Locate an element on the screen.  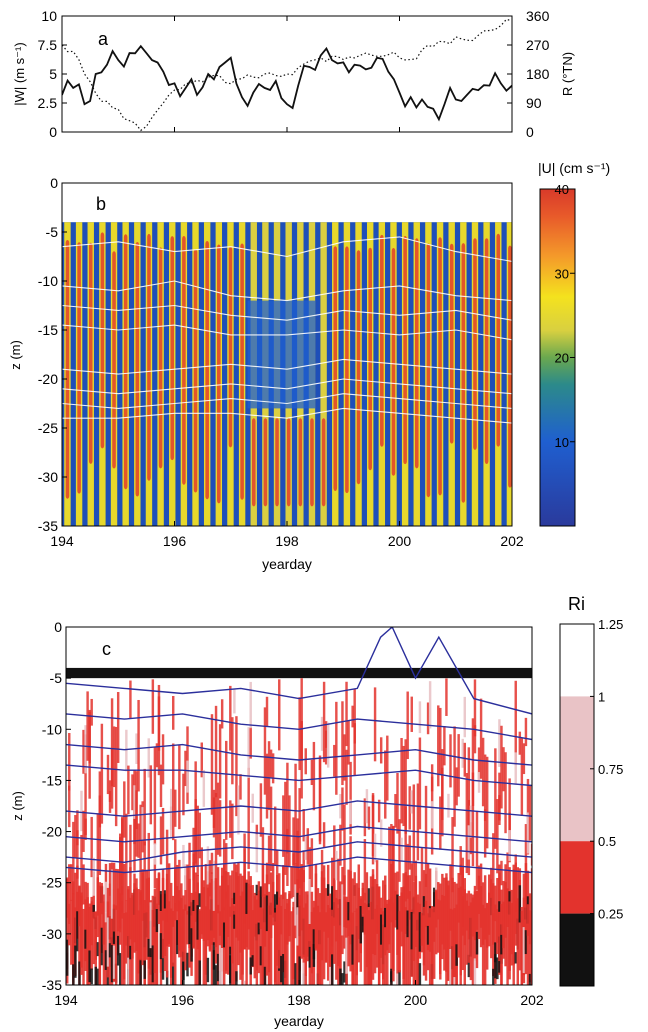
panel-b-tidal-stripe is located at coordinates (323, 374).